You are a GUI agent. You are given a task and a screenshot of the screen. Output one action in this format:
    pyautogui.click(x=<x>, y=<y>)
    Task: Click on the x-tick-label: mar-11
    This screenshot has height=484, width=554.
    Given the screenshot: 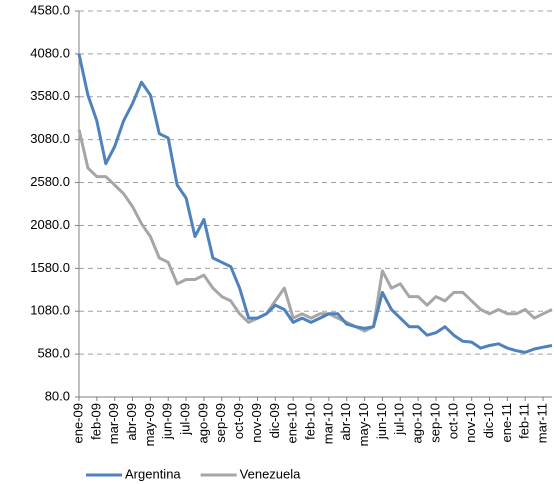 What is the action you would take?
    pyautogui.click(x=542, y=423)
    